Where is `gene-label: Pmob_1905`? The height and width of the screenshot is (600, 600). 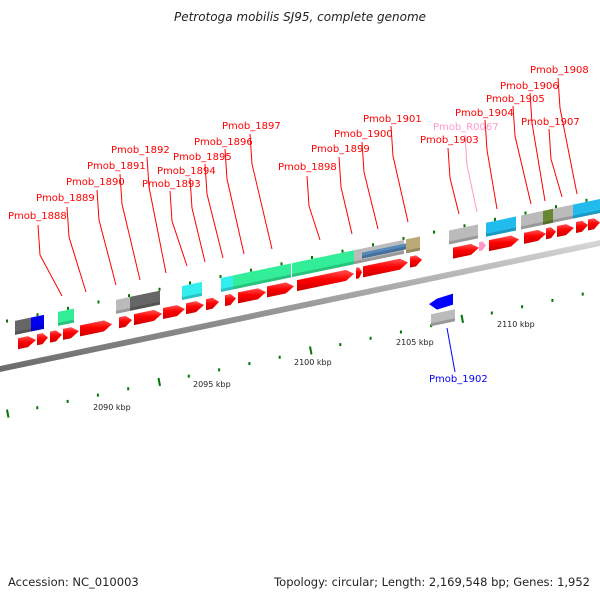
gene-label: Pmob_1905 is located at coordinates (515, 99).